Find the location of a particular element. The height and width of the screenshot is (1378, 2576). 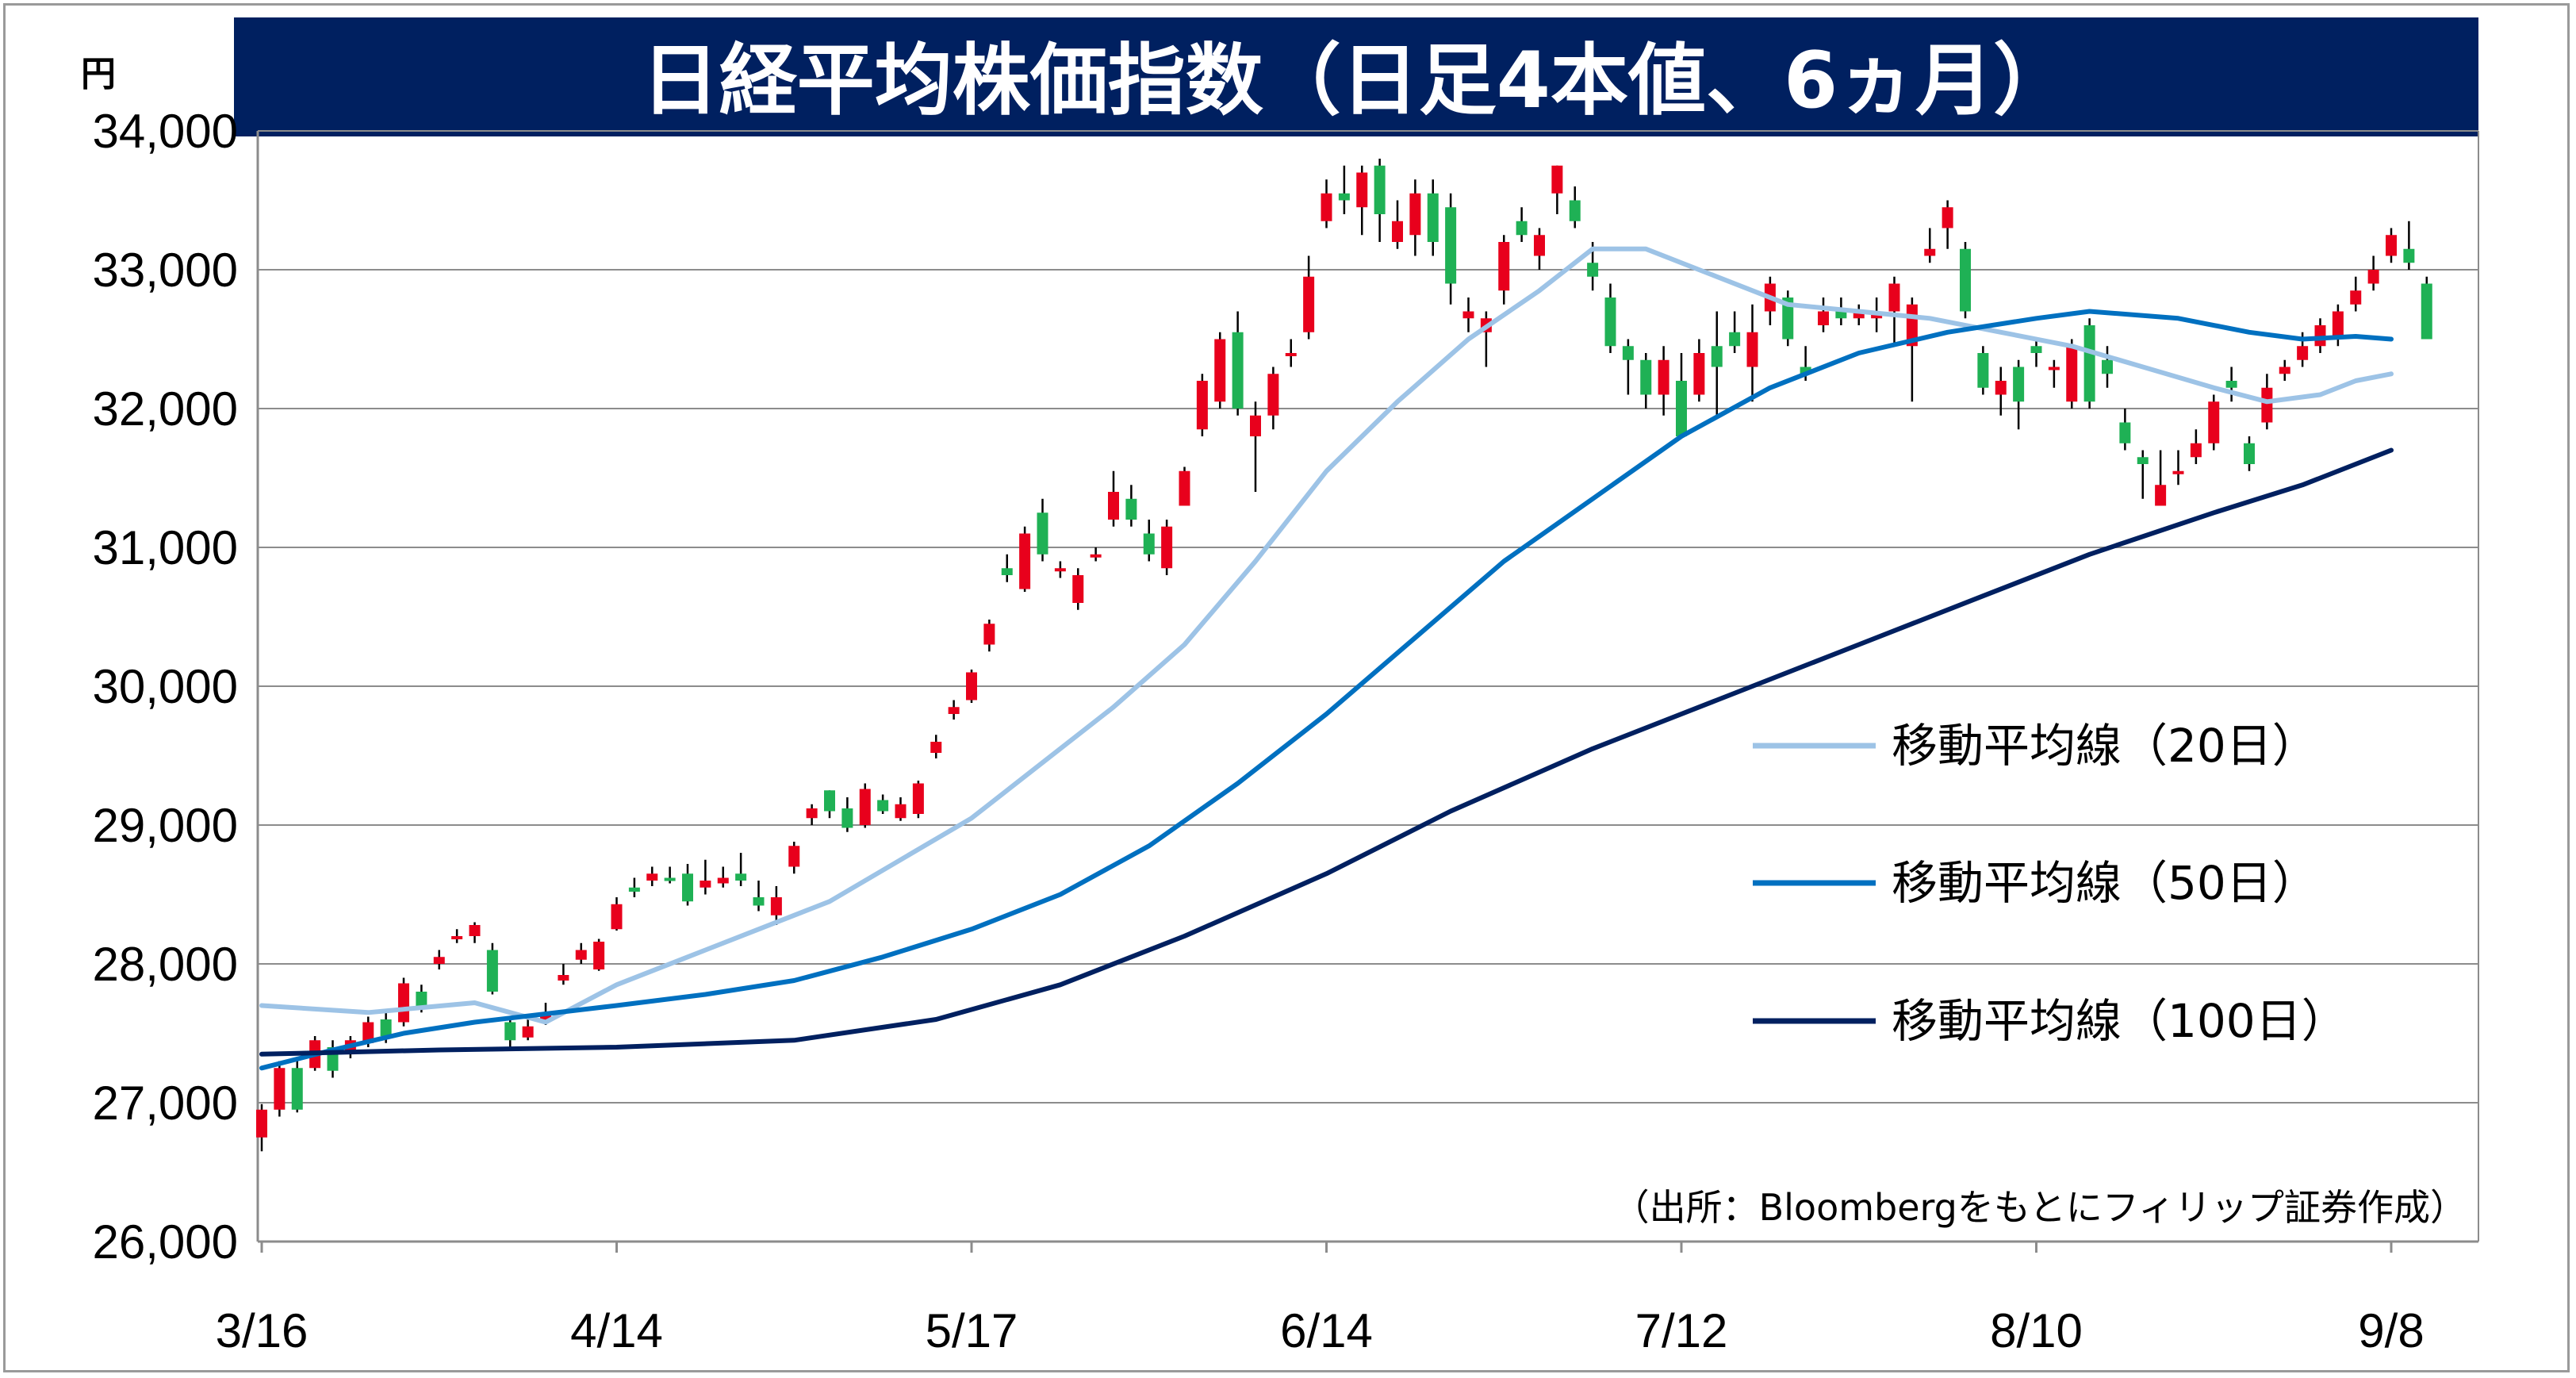

legend-label: 移動平均線（100日） is located at coordinates (2120, 1021).